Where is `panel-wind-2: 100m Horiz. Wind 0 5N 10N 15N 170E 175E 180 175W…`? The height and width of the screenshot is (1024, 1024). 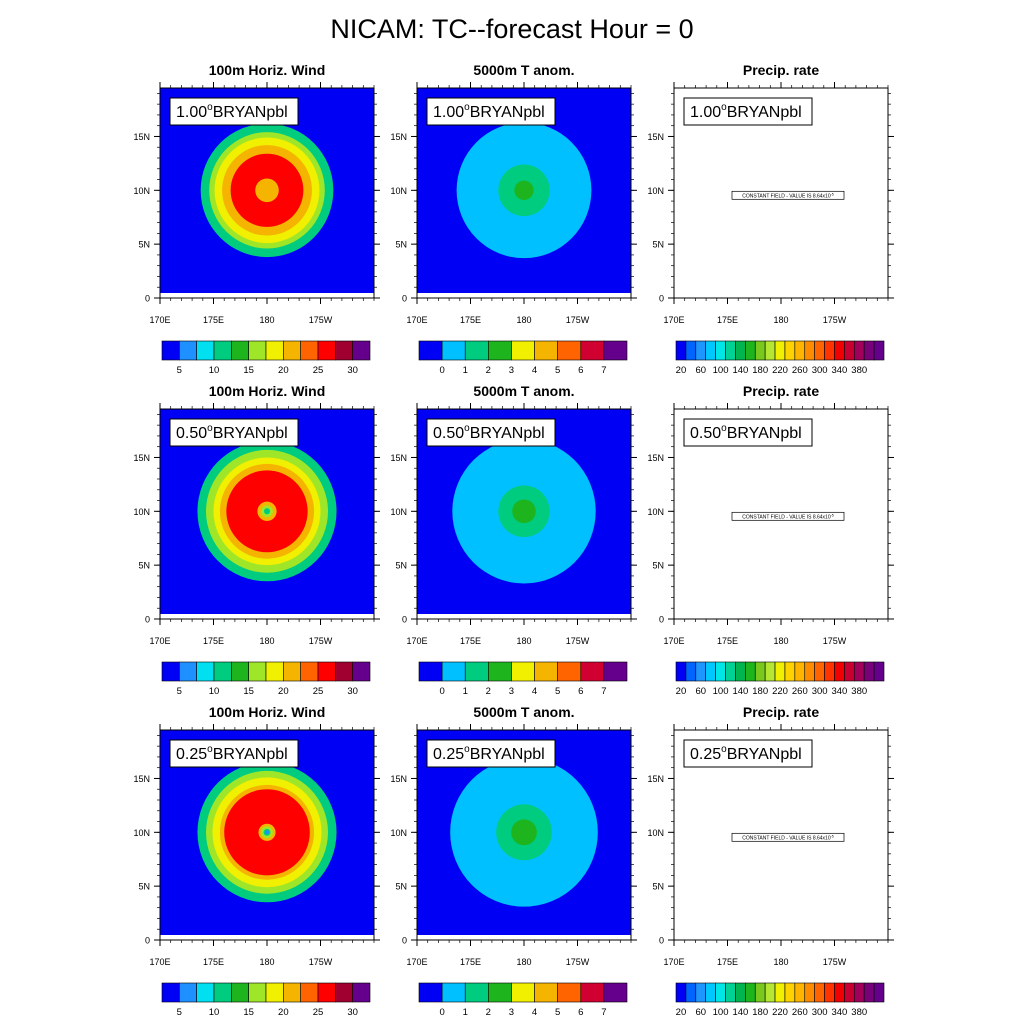 panel-wind-2: 100m Horiz. Wind 0 5N 10N 15N 170E 175E 180 175W… is located at coordinates (256, 540).